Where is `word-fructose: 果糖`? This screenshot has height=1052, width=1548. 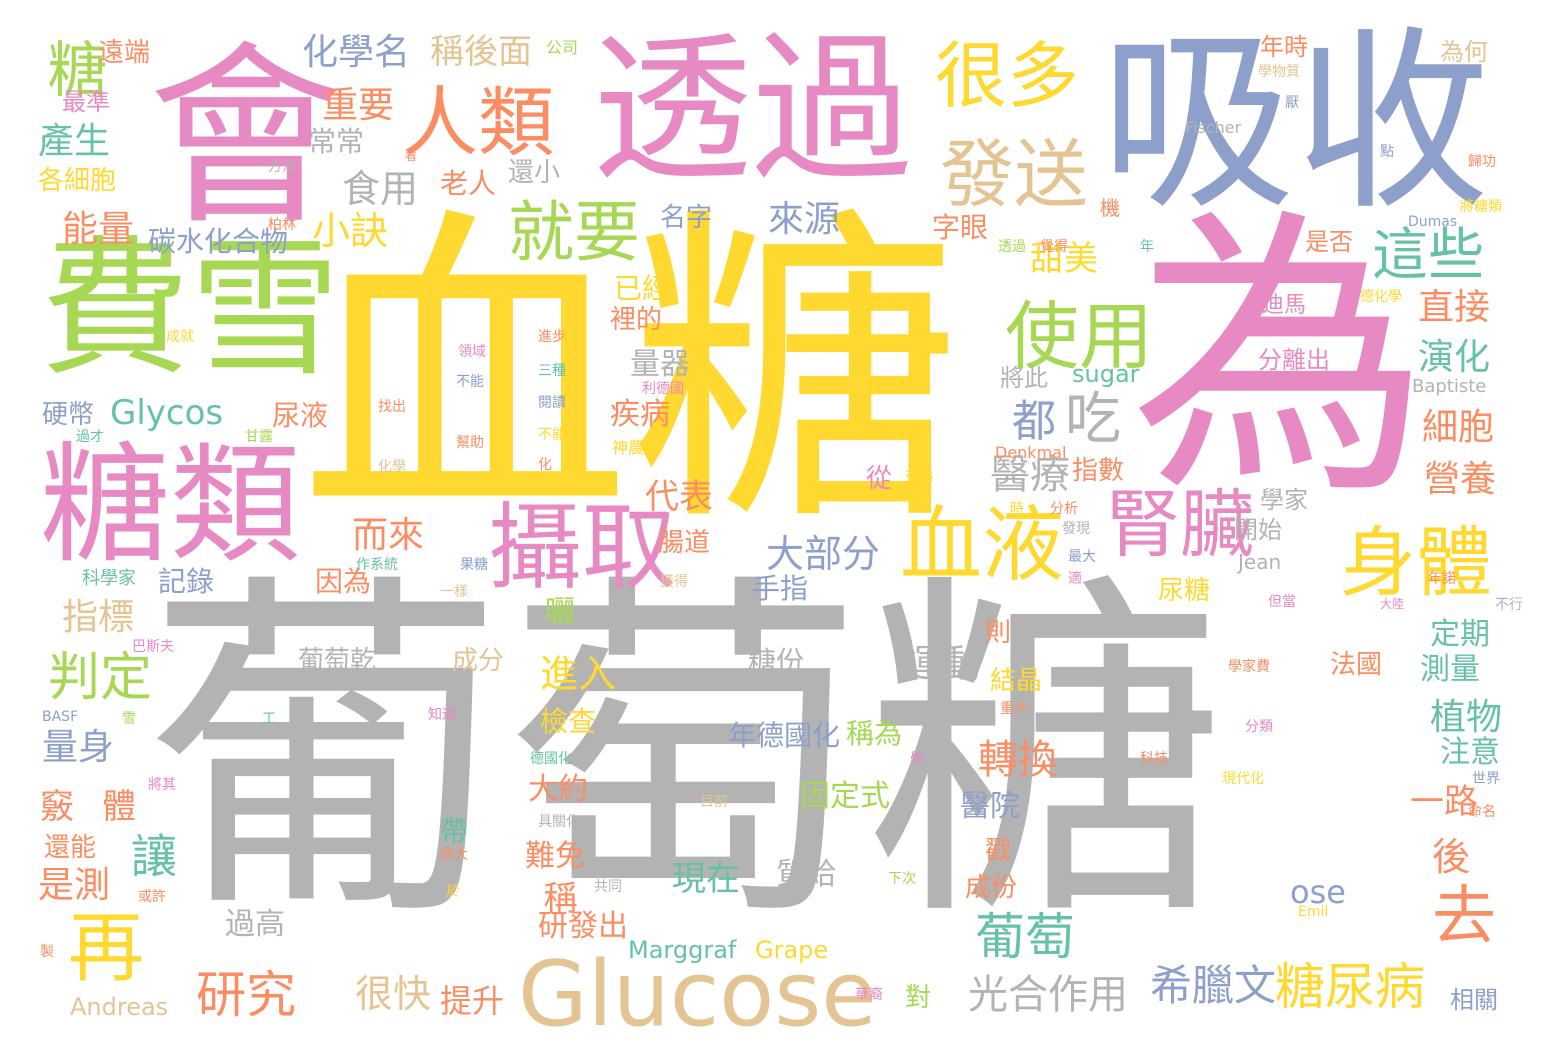
word-fructose: 果糖 is located at coordinates (474, 565).